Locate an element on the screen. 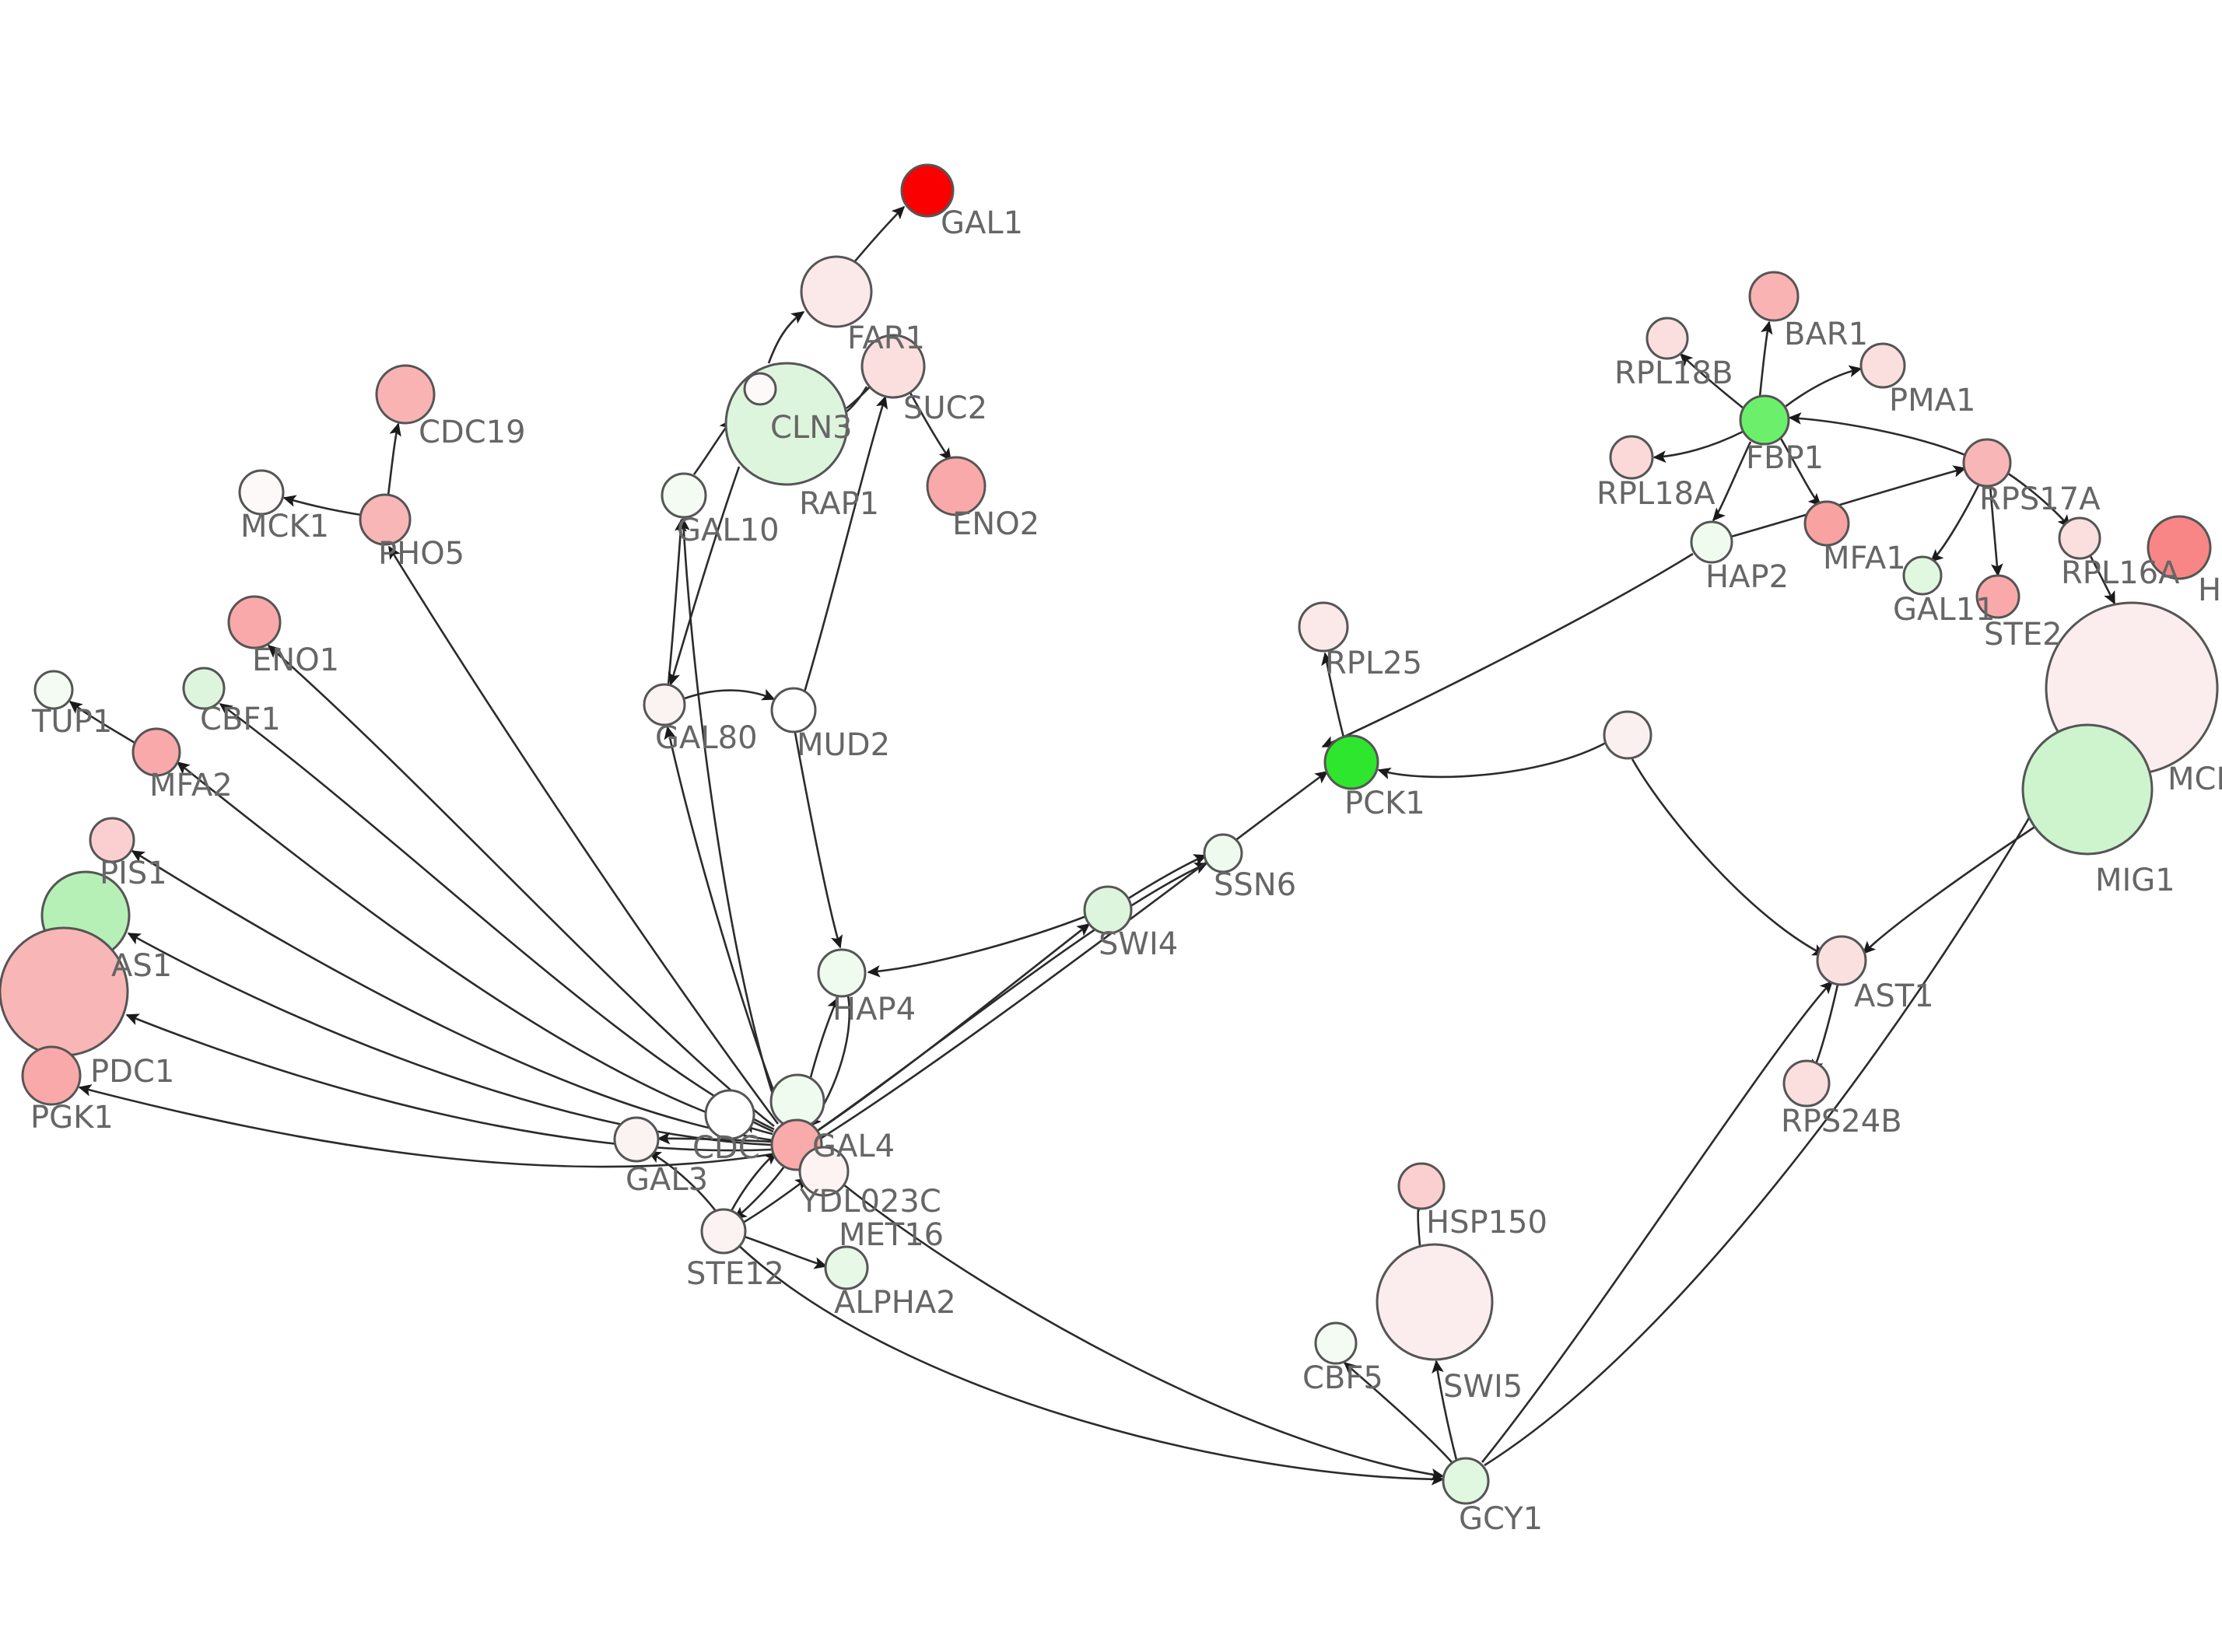 Image resolution: width=2222 pixels, height=1652 pixels. edge-rps17a-to-gal11 is located at coordinates (1954, 524).